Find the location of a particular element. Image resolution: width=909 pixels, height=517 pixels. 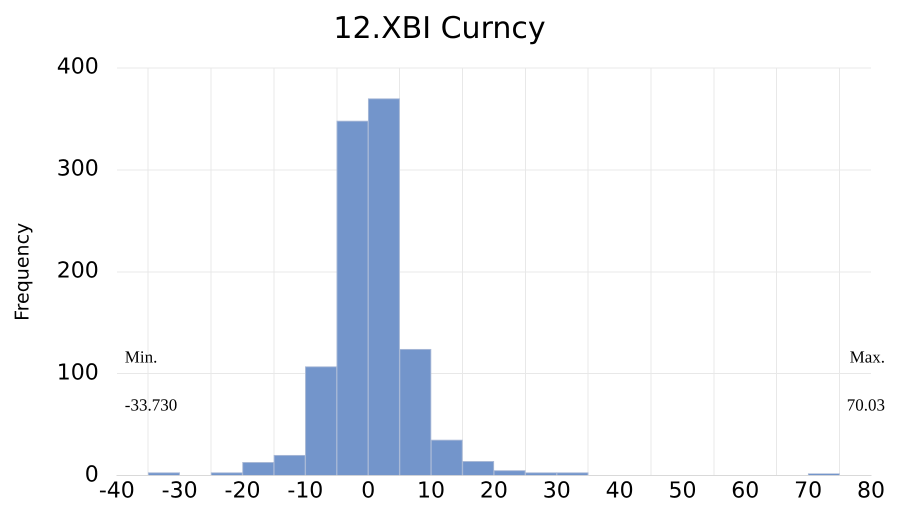

annotation: 70.03 is located at coordinates (865, 404).